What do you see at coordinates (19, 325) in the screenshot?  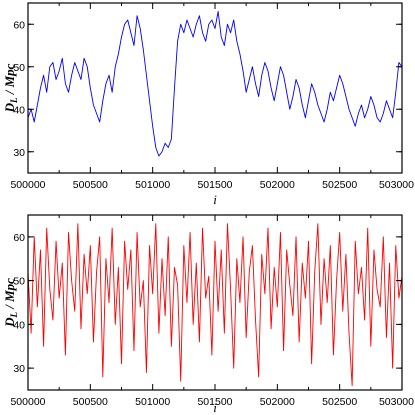 I see `bottom-y-tick-label: 40` at bounding box center [19, 325].